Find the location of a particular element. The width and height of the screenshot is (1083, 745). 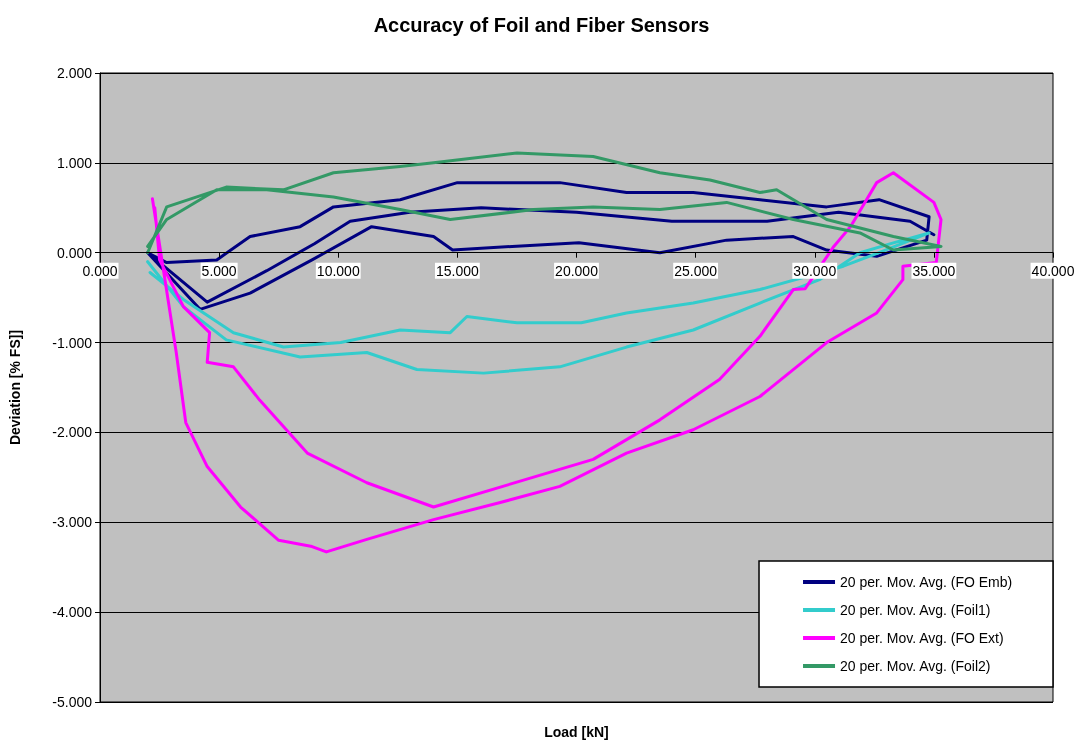

x-tick-label: 25.000 is located at coordinates (696, 270).